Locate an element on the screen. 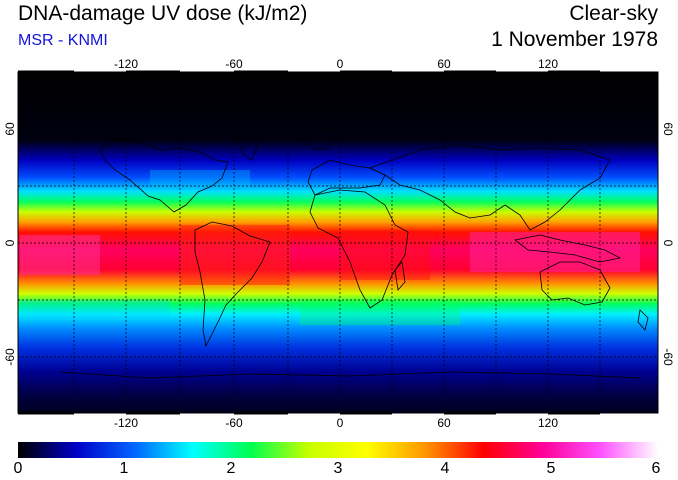 The width and height of the screenshot is (678, 480). credit-label: MSR - KNMI is located at coordinates (63, 40).